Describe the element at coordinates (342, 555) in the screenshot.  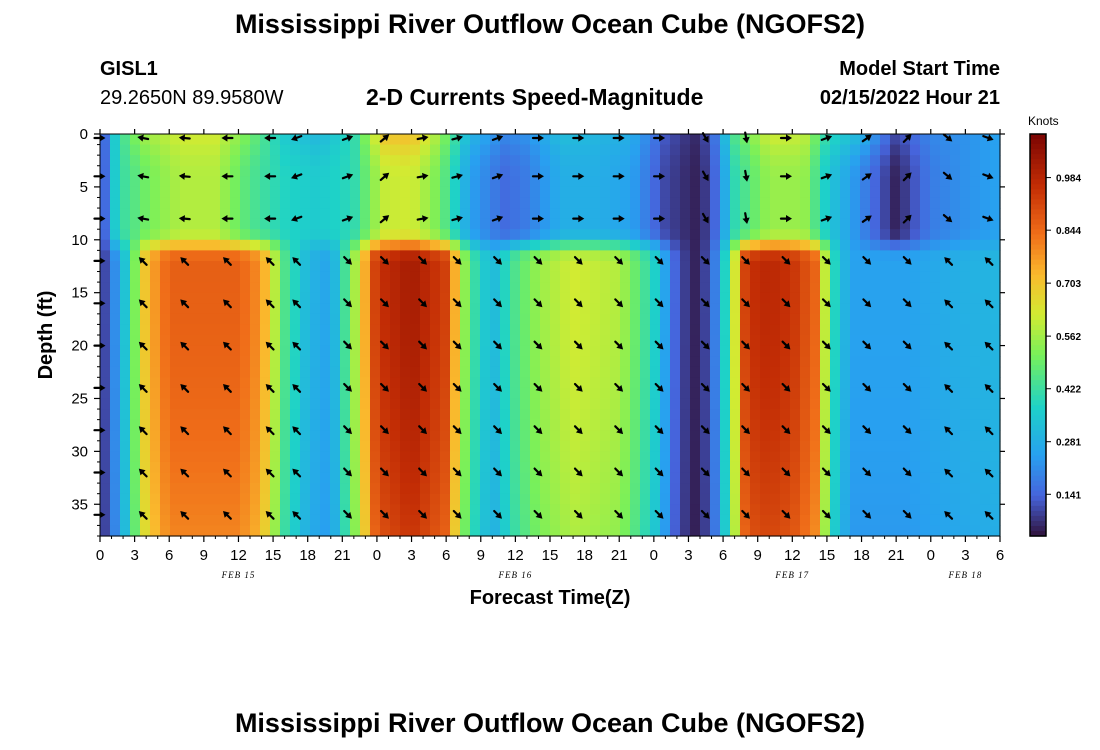
I see `x-tick-label: 21` at that location.